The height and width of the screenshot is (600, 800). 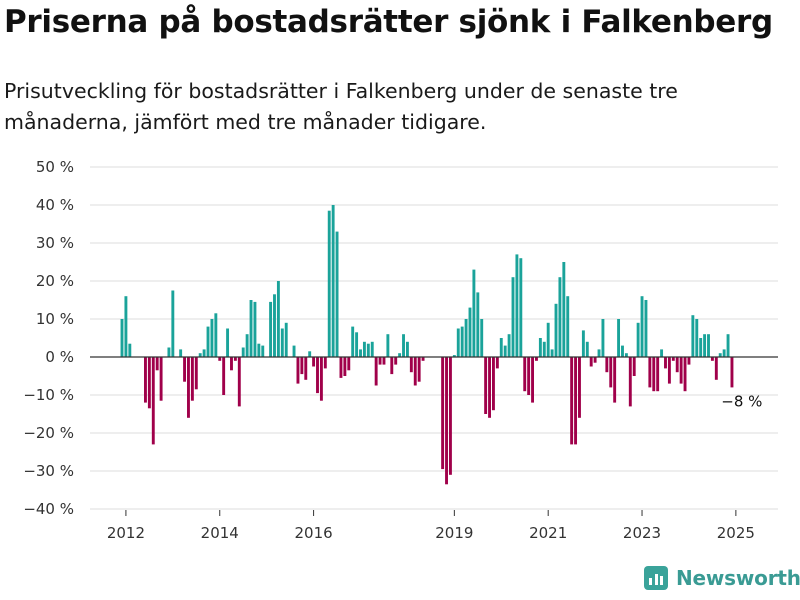 What do you see at coordinates (656, 578) in the screenshot?
I see `bar-chart-logo-icon` at bounding box center [656, 578].